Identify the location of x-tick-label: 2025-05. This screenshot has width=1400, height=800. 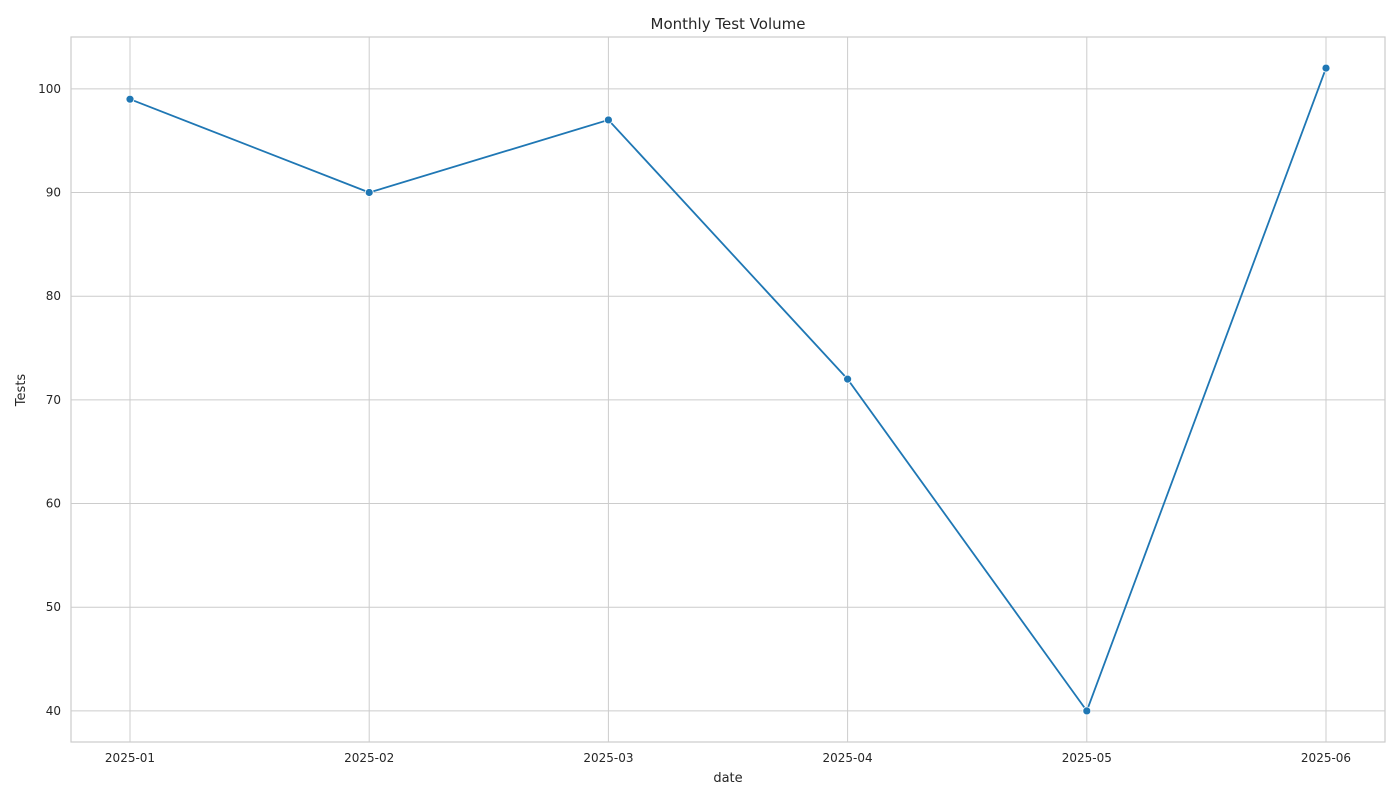
(1087, 758).